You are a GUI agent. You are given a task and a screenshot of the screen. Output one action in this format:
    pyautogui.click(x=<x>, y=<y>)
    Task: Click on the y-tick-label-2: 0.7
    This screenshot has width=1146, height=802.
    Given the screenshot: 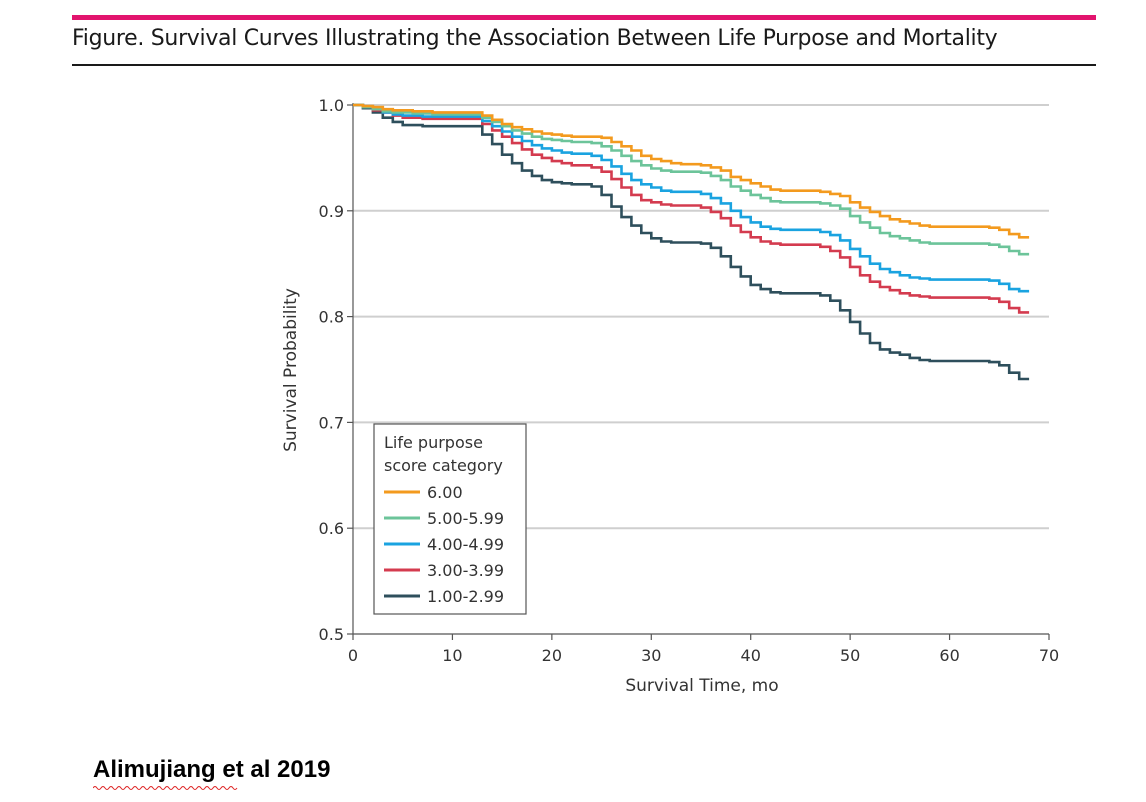 What is the action you would take?
    pyautogui.click(x=331, y=422)
    